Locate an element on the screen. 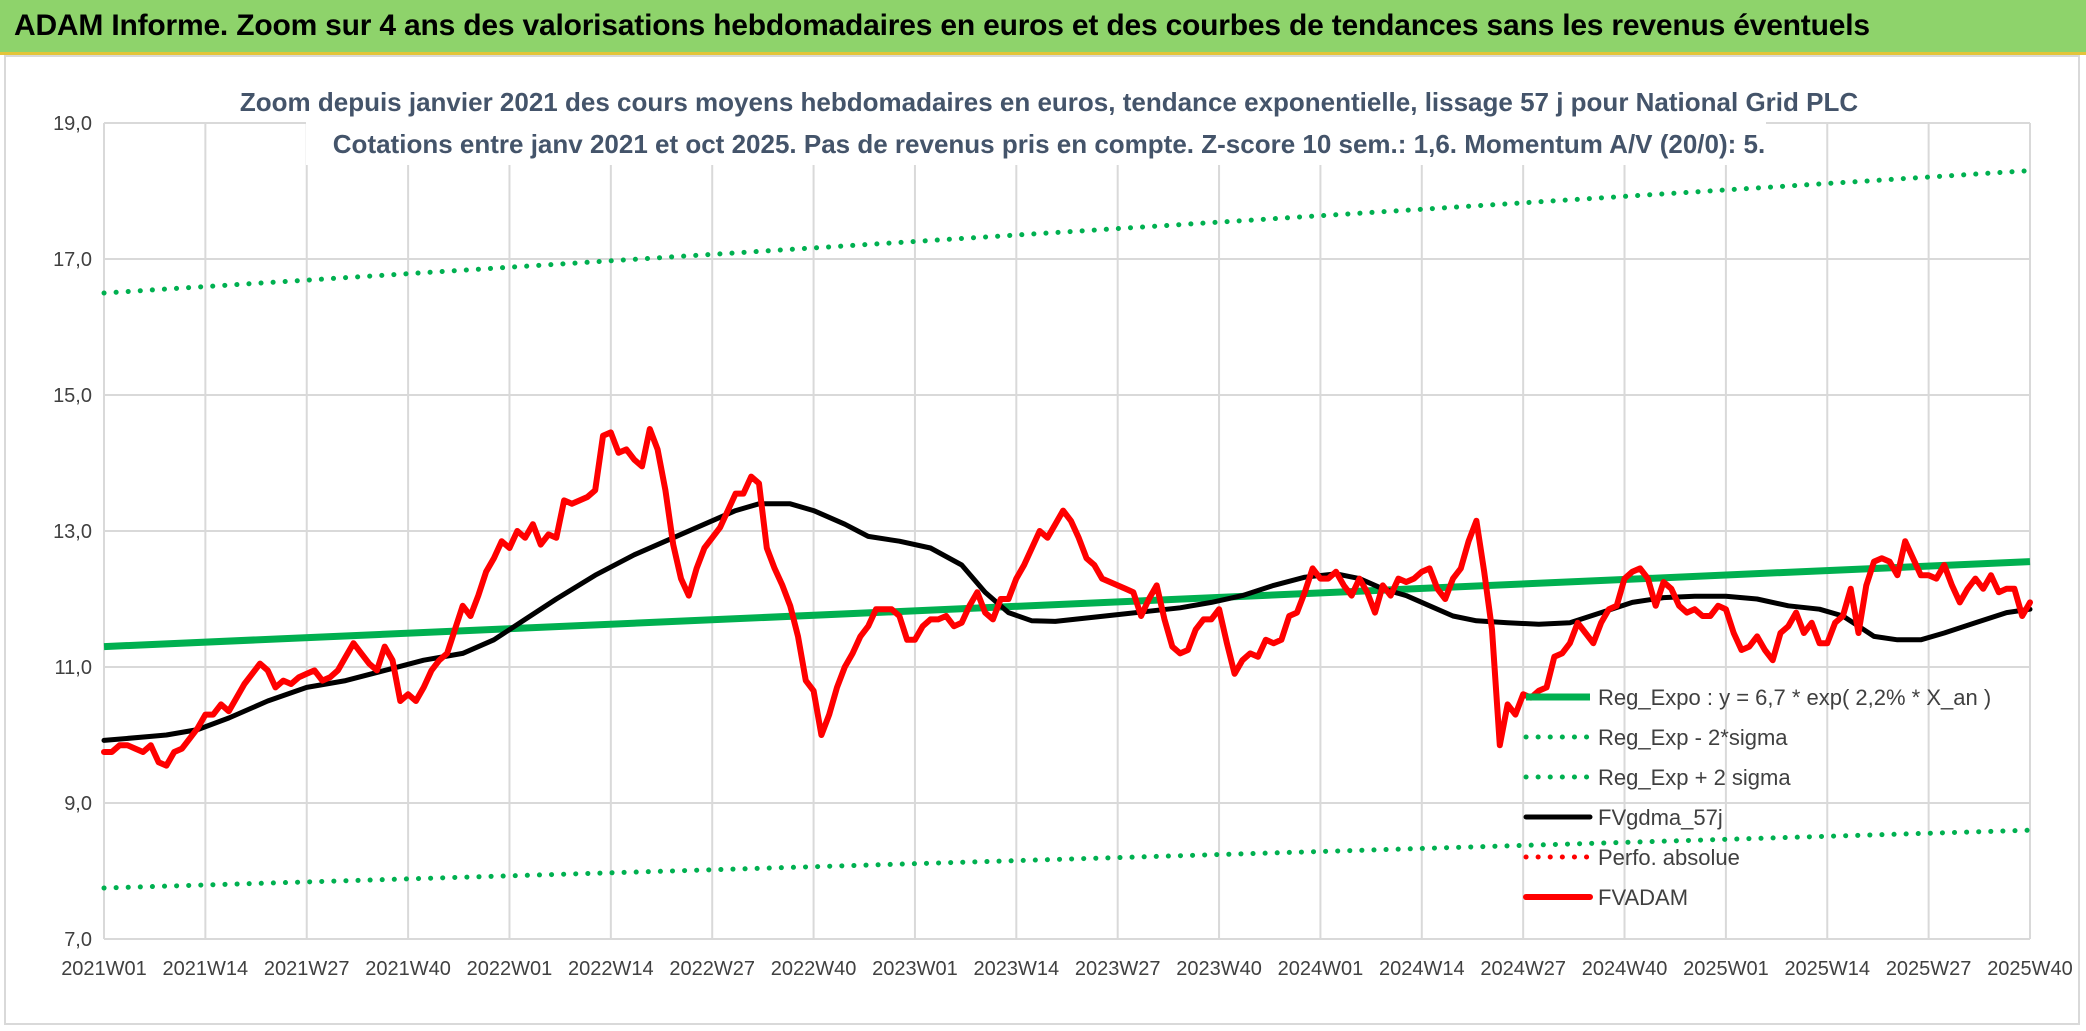 The image size is (2086, 1031). legend-label: FVgdma_57j is located at coordinates (1660, 817).